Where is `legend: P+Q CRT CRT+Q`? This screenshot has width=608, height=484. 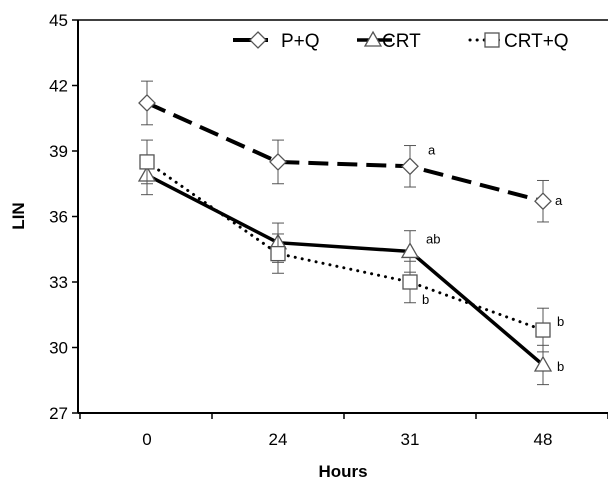
legend: P+Q CRT CRT+Q is located at coordinates (401, 41).